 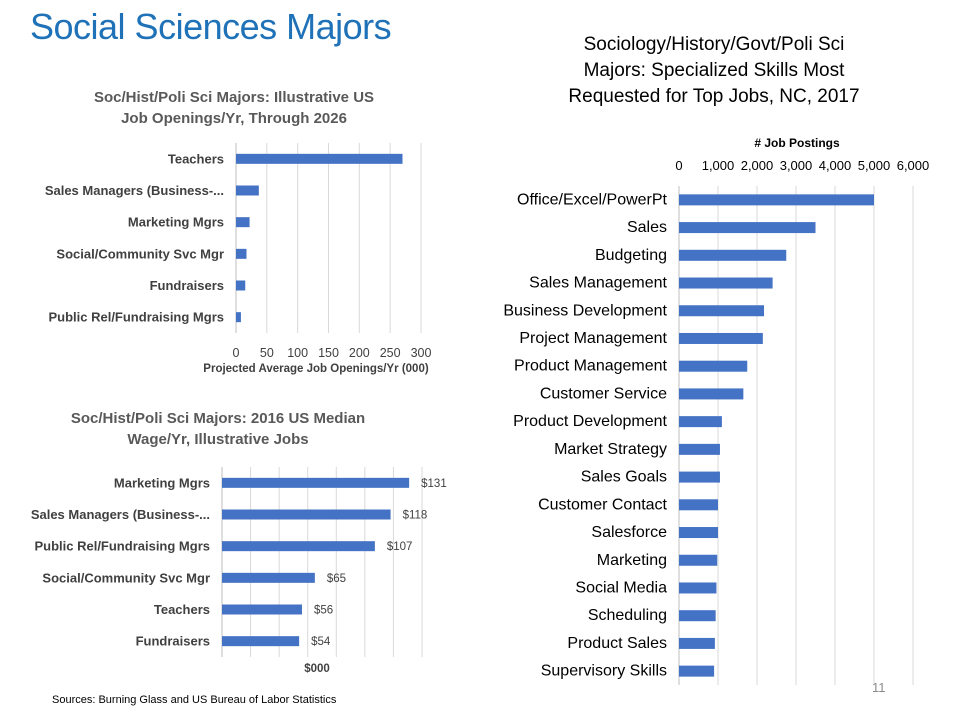 I want to click on tick-label: 250, so click(x=390, y=353).